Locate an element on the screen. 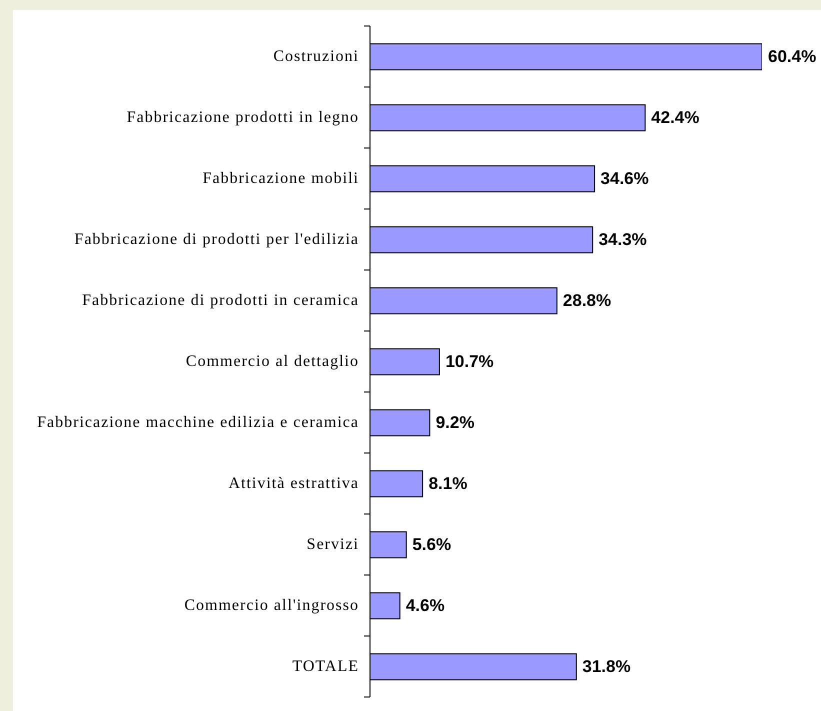  data-label: 60.4% is located at coordinates (792, 56).